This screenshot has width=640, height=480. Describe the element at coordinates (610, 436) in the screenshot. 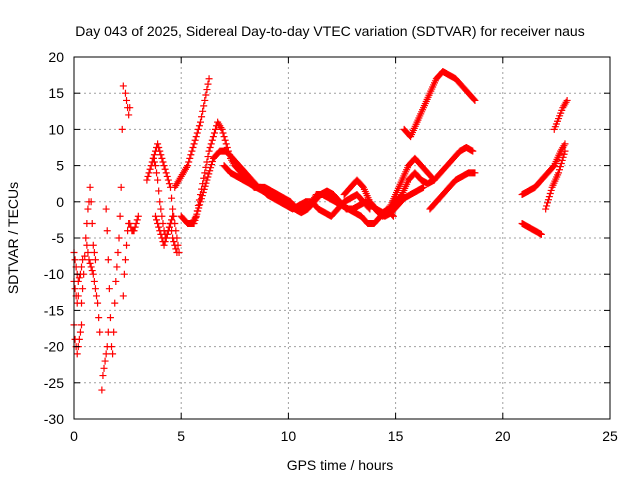

I see `x-tick-label: 25` at that location.